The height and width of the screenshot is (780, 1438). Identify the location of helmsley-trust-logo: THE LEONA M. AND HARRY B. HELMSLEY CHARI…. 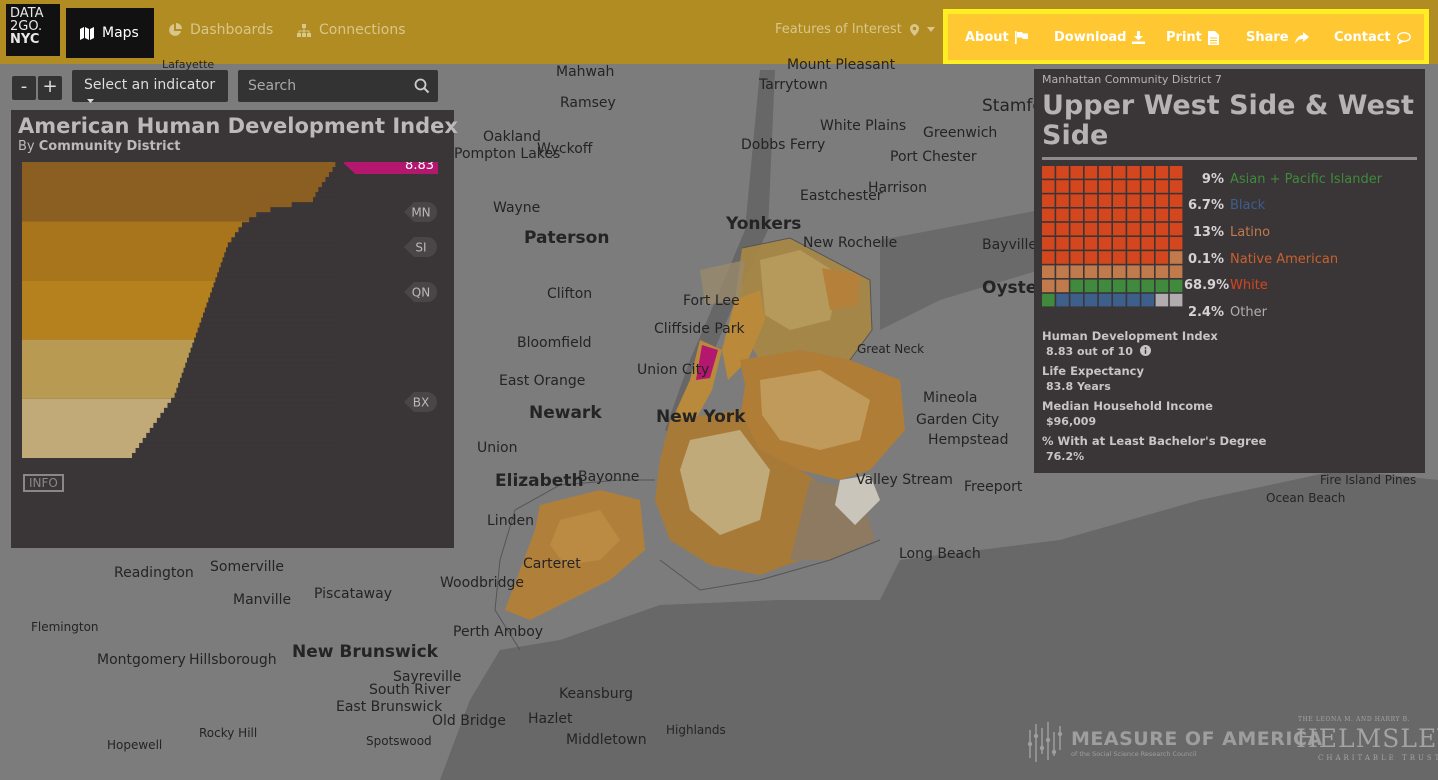
(1367, 744).